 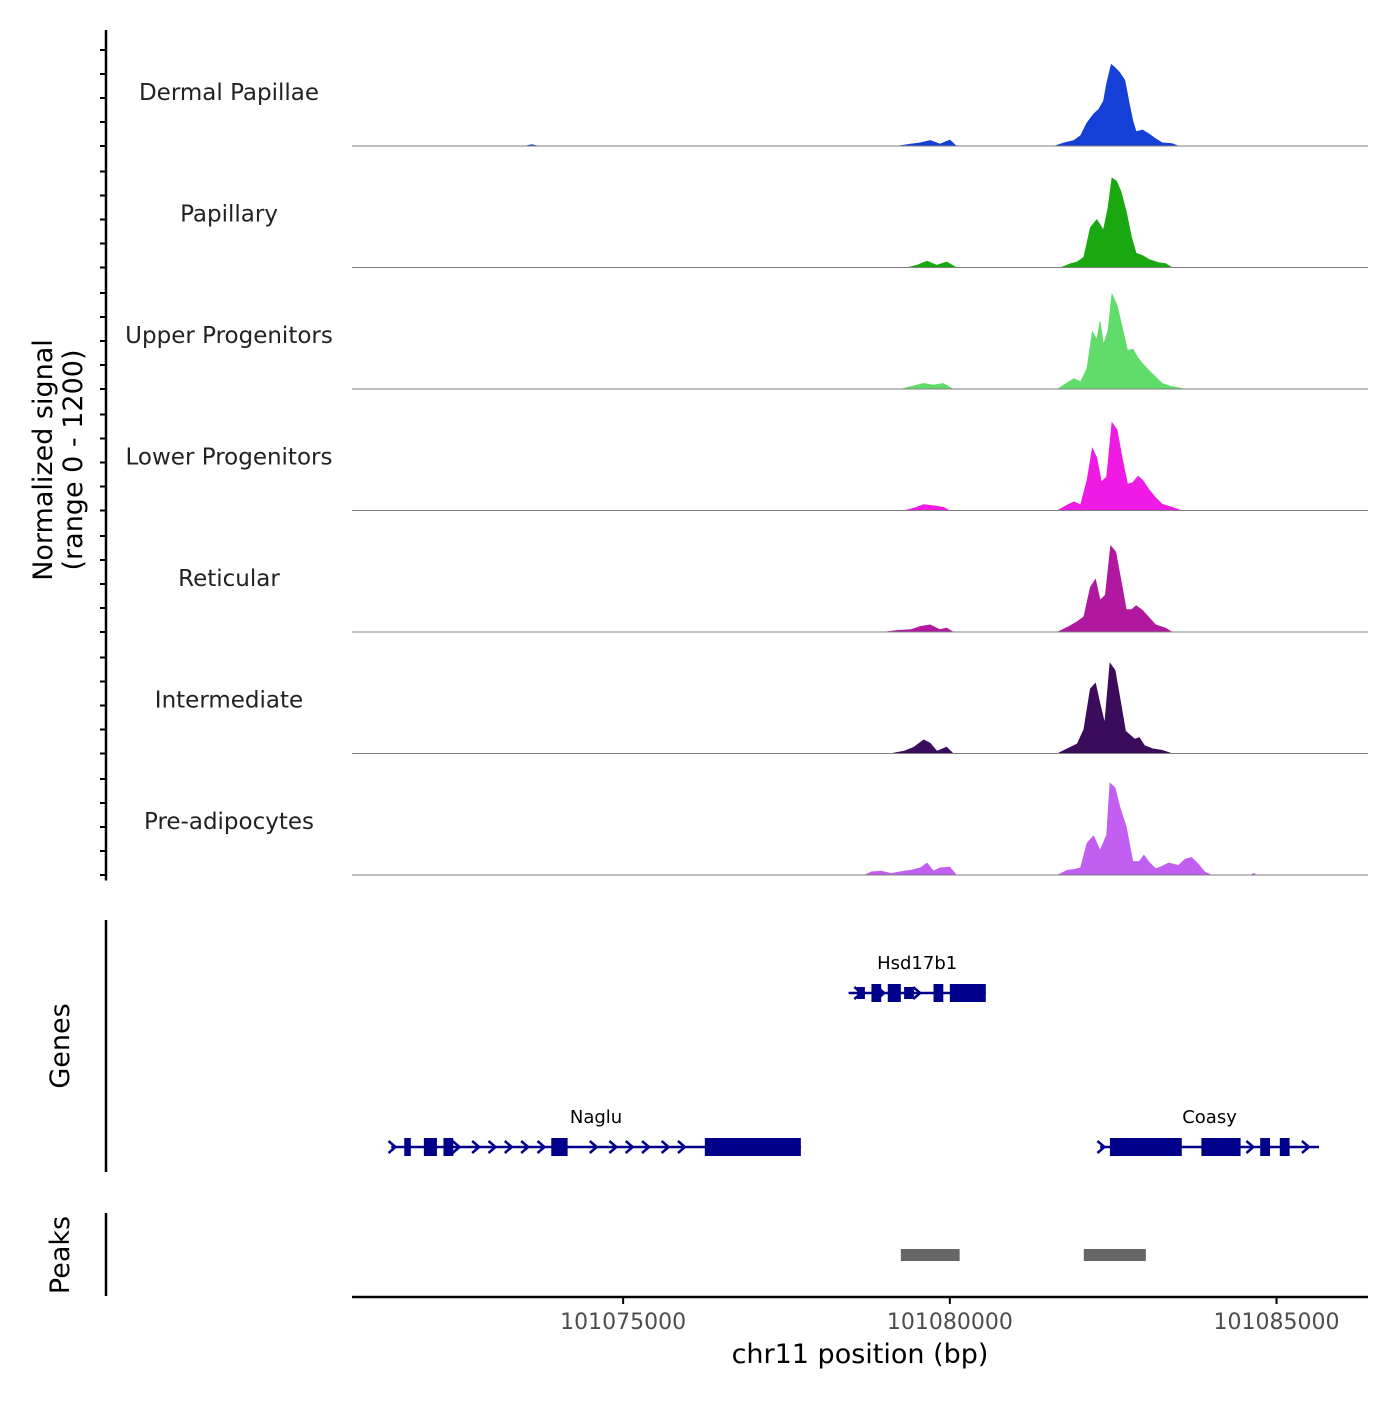 What do you see at coordinates (60, 1045) in the screenshot?
I see `genes-axis-label: Genes` at bounding box center [60, 1045].